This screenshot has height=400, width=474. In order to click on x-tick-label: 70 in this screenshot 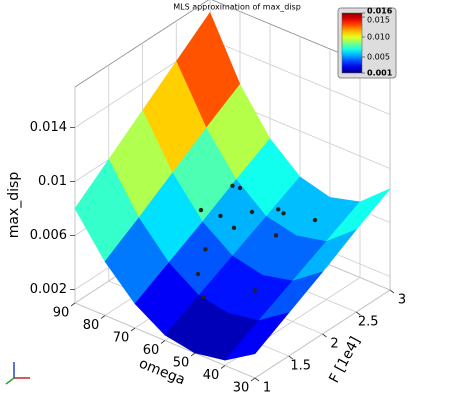, I will do `click(121, 338)`.